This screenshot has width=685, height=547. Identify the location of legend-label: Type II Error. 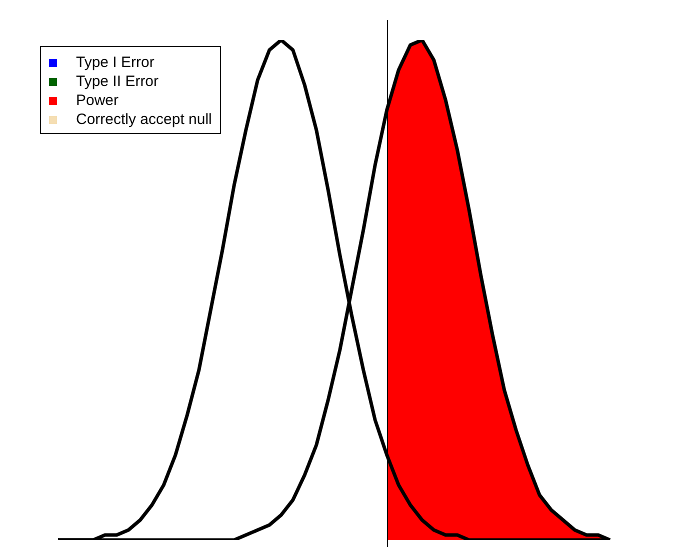
(117, 81).